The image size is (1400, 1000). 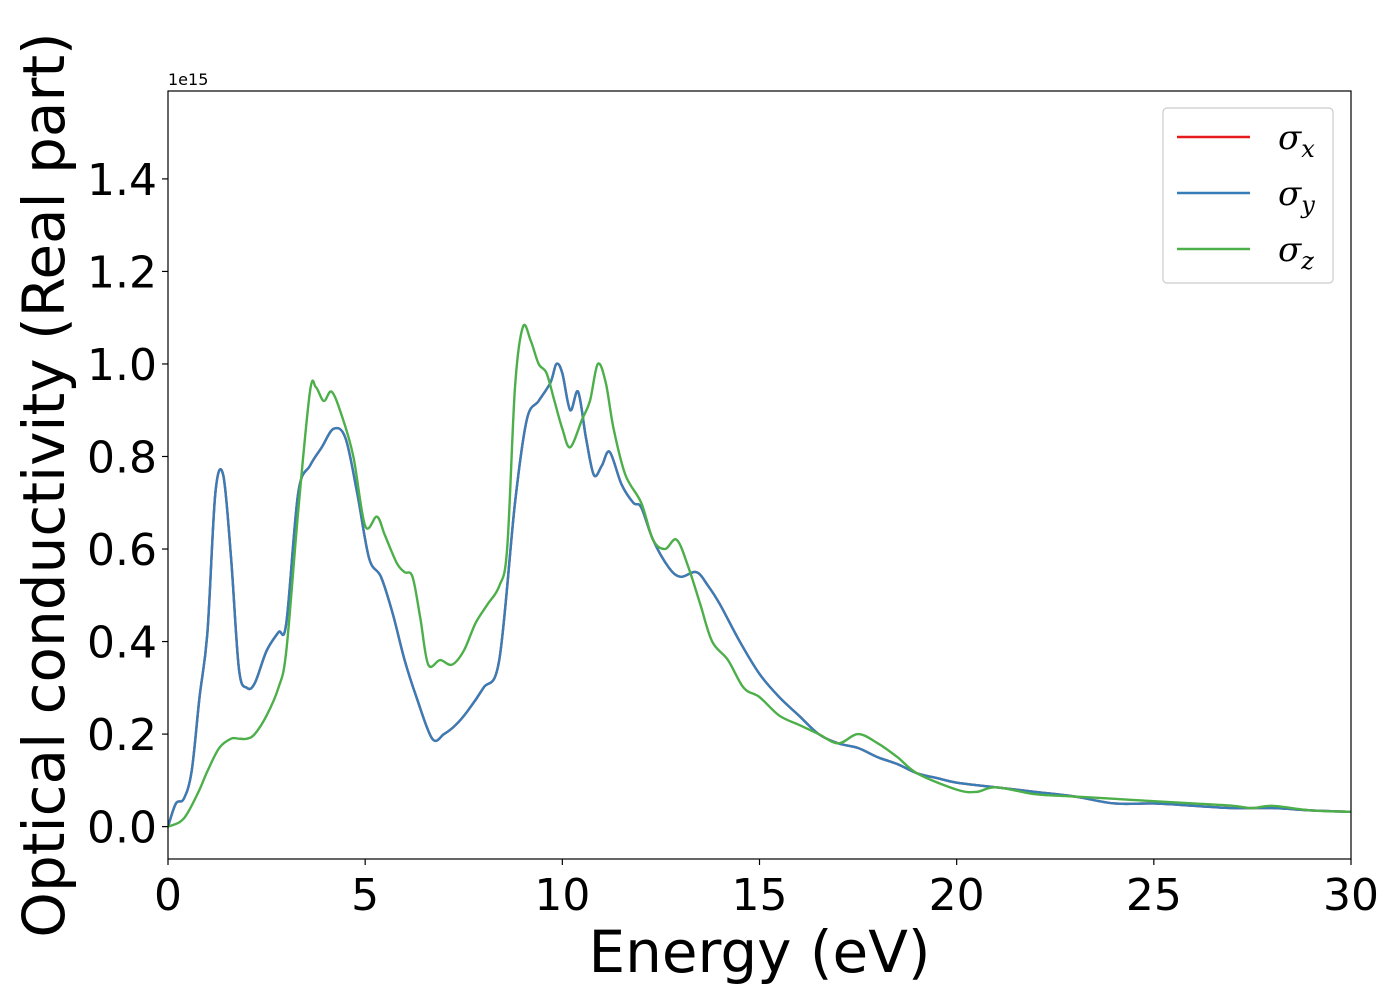 I want to click on y-tick-label: 0.8, so click(x=122, y=457).